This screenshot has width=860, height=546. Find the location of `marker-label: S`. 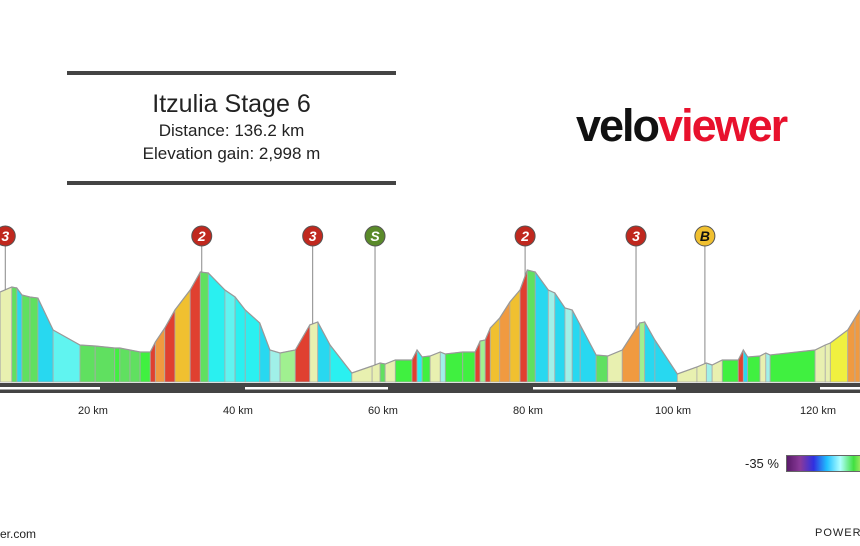

marker-label: S is located at coordinates (375, 236).